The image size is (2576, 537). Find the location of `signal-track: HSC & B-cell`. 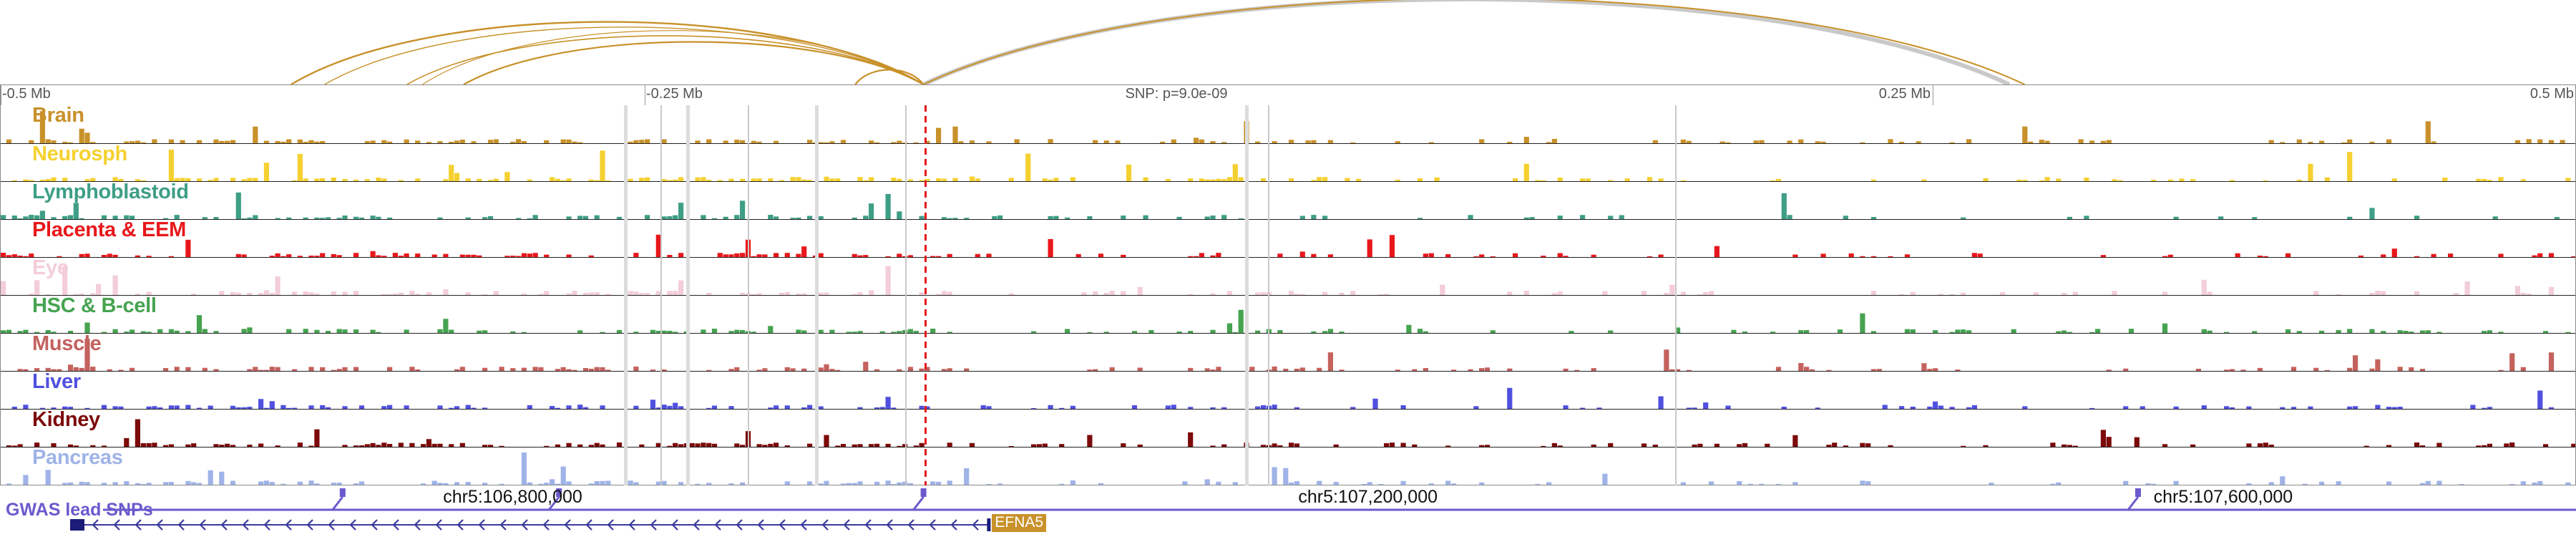

signal-track: HSC & B-cell is located at coordinates (1288, 314).